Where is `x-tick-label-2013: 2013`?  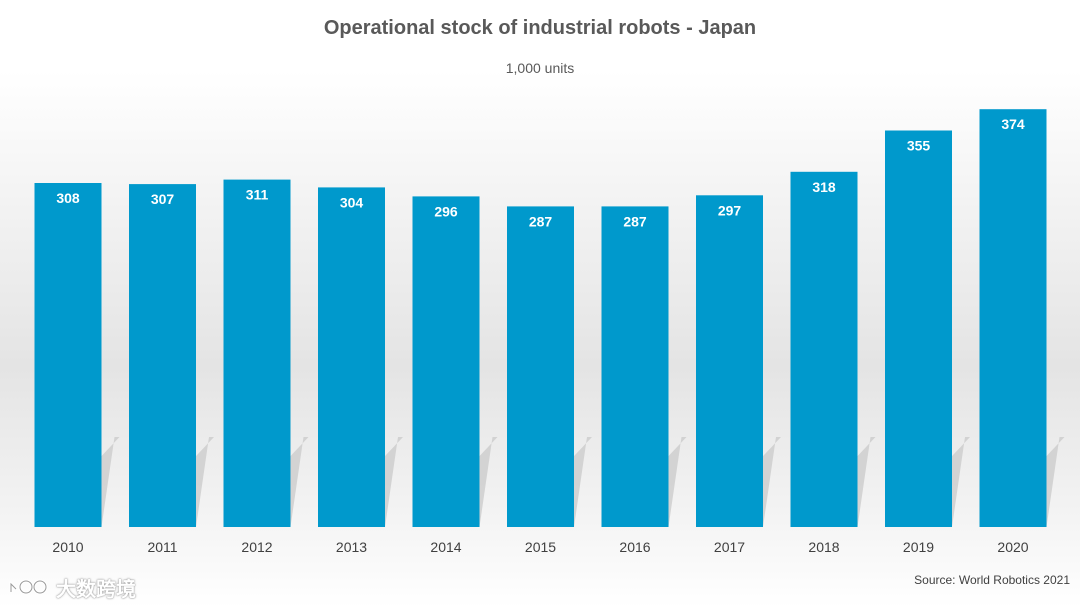 x-tick-label-2013: 2013 is located at coordinates (351, 547).